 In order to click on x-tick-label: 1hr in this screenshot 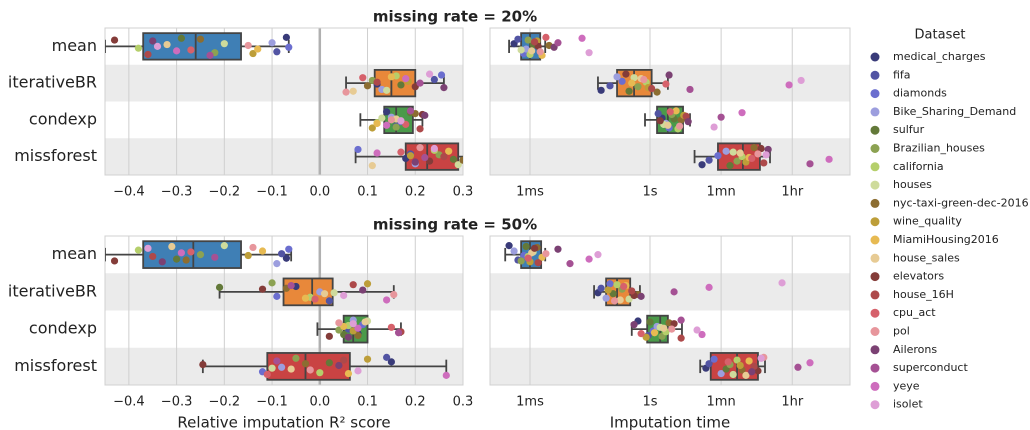, I will do `click(792, 402)`.